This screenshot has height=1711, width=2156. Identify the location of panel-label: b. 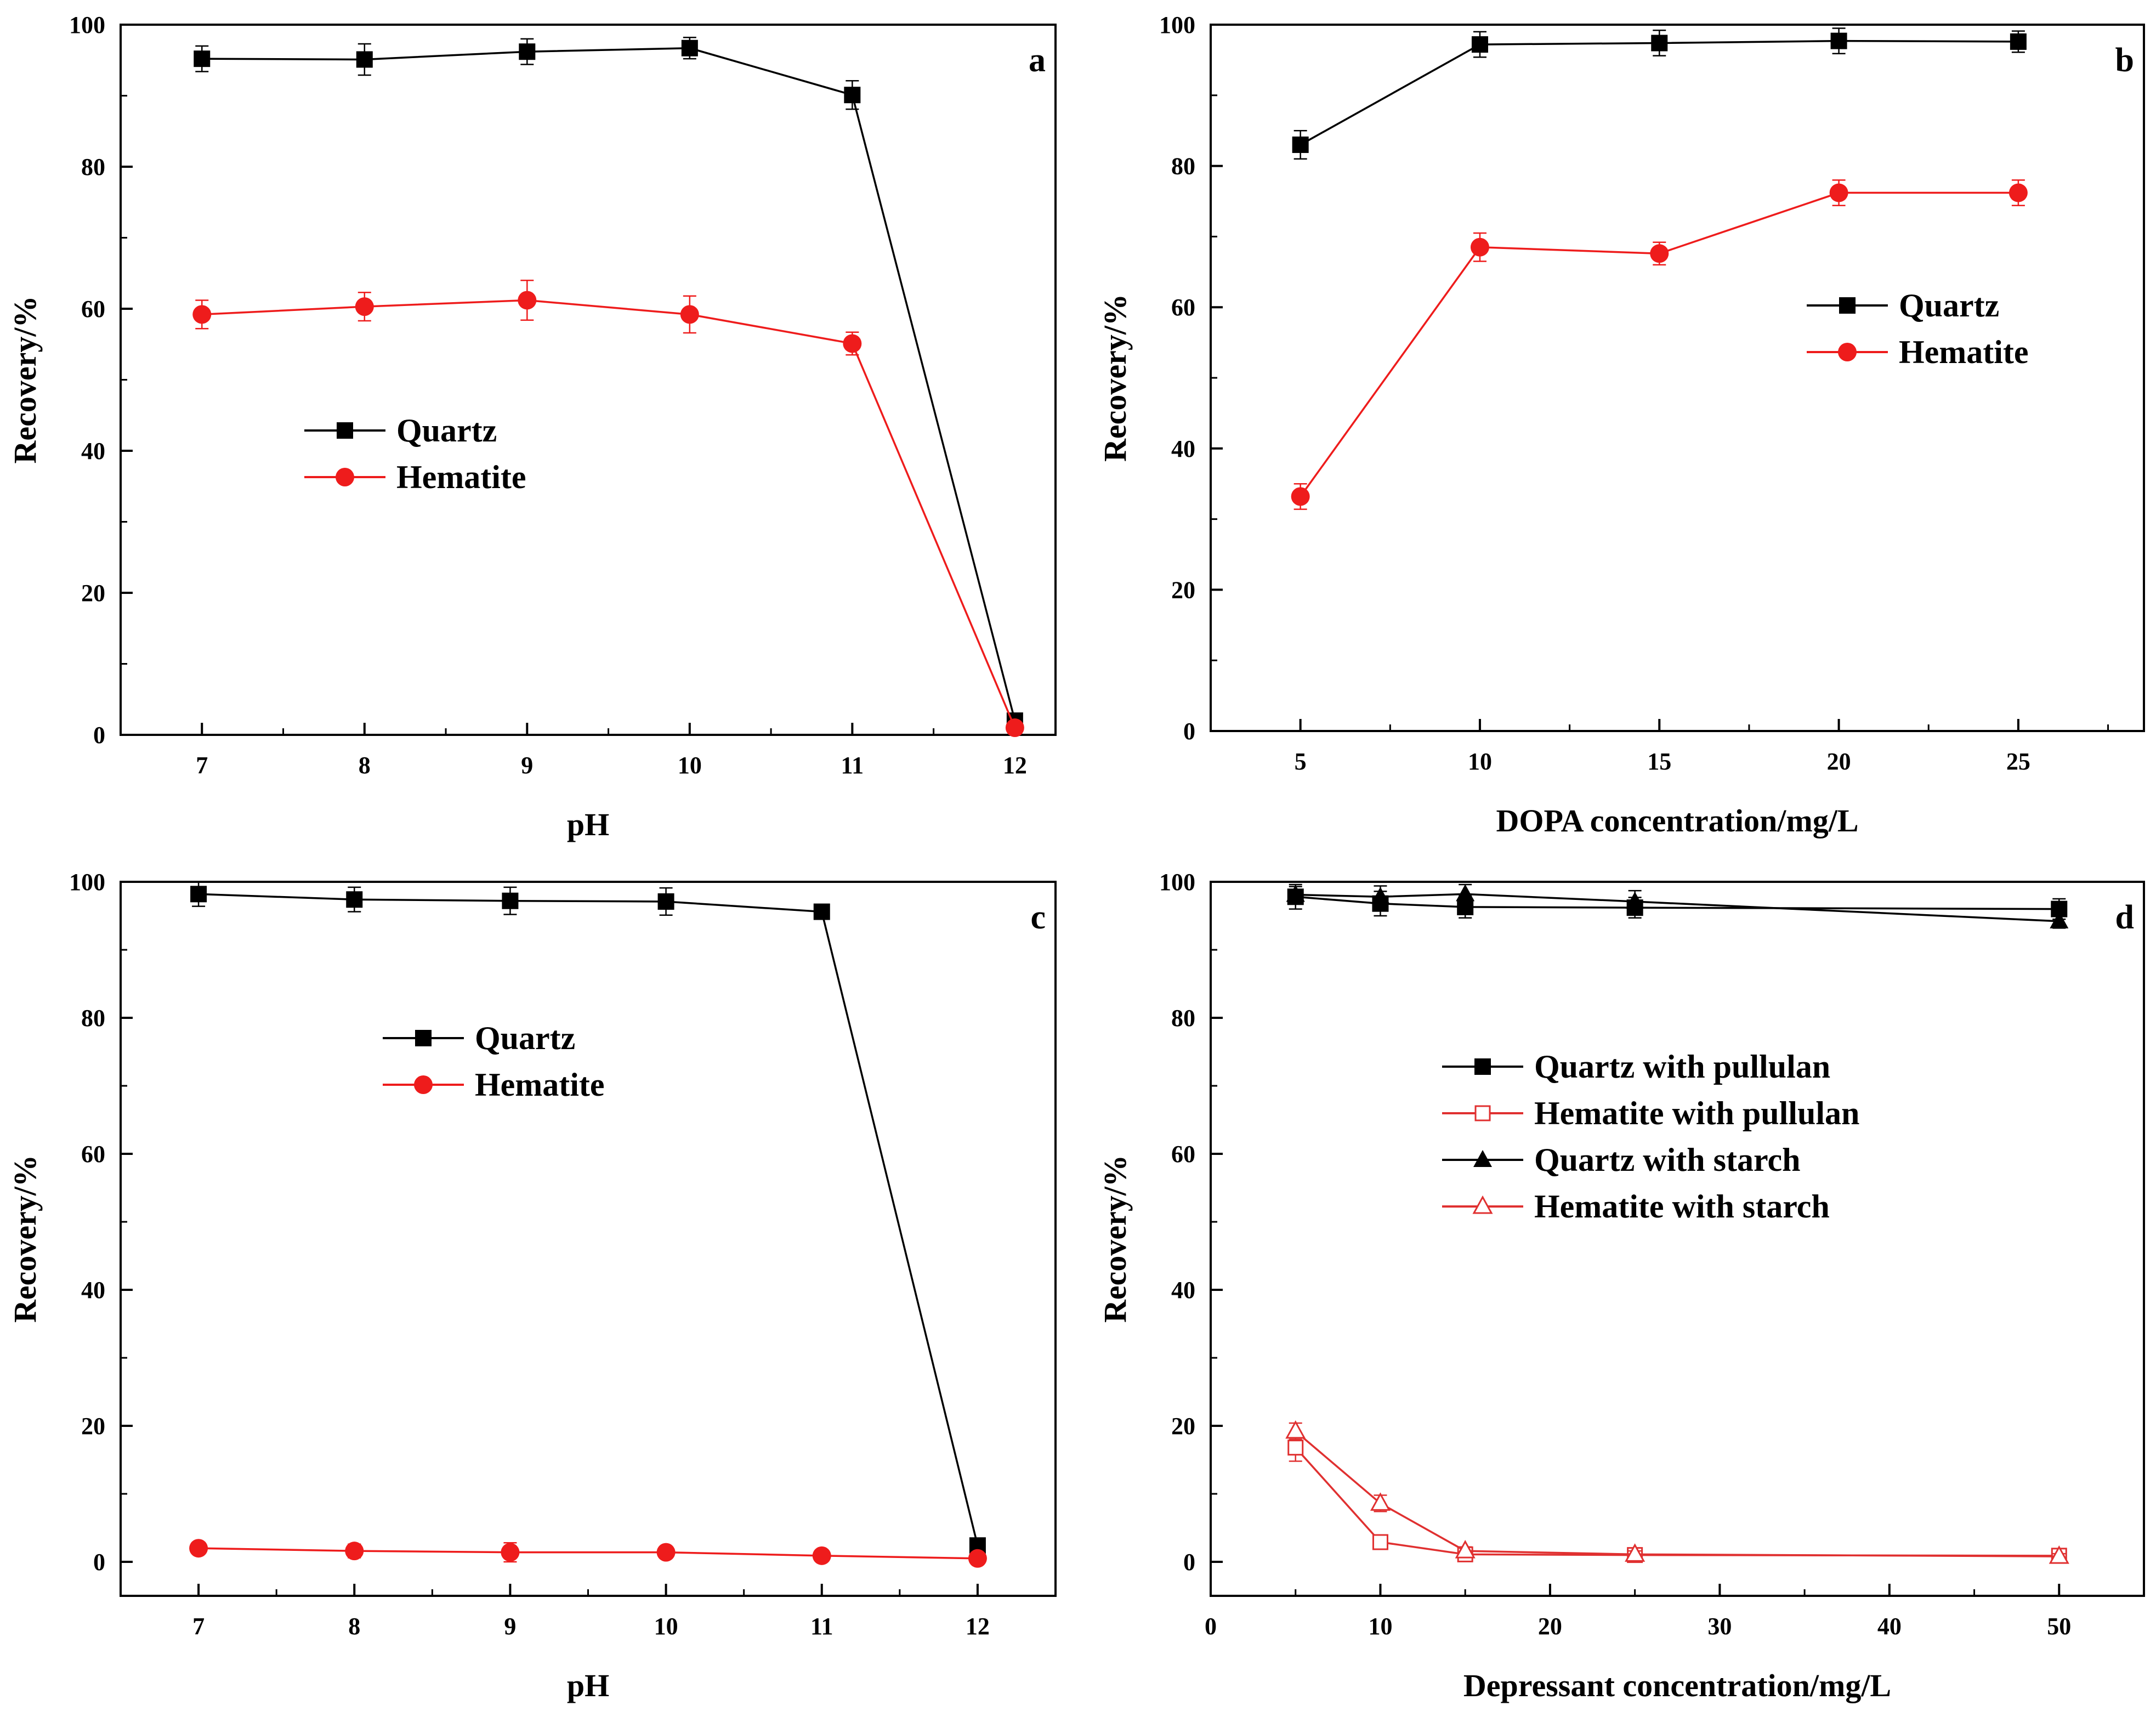
(2124, 61).